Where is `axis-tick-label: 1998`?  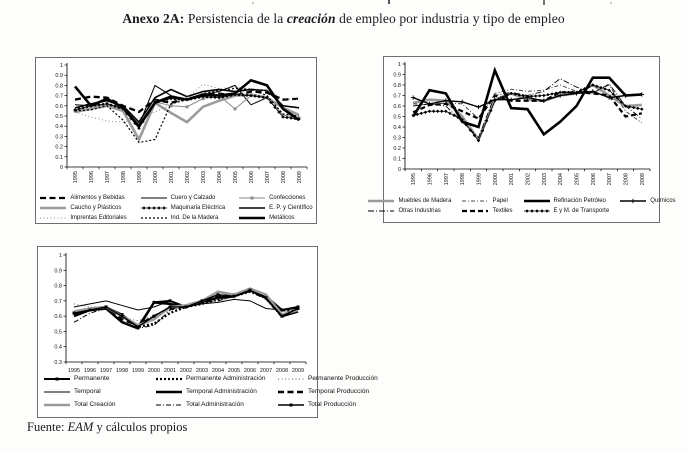
axis-tick-label: 1998 is located at coordinates (463, 179).